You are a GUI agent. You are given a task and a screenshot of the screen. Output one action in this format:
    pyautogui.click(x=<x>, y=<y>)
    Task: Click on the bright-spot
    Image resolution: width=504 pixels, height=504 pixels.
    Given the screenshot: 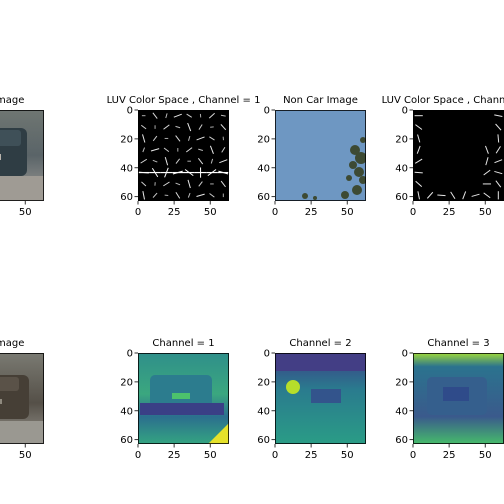 What is the action you would take?
    pyautogui.click(x=293, y=387)
    